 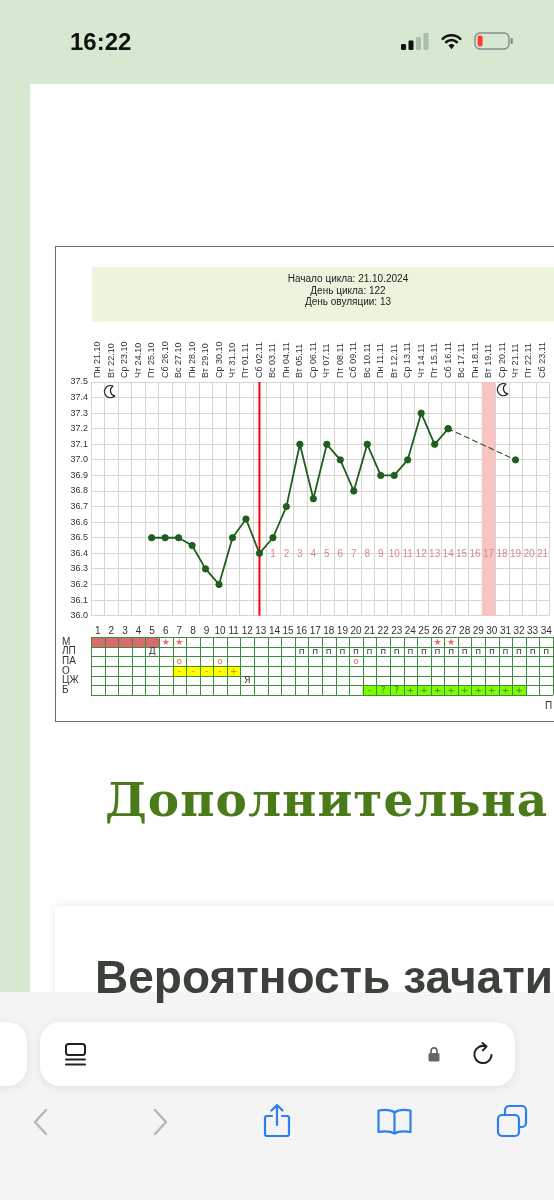 I want to click on x2-tick-label: 10, so click(x=394, y=553).